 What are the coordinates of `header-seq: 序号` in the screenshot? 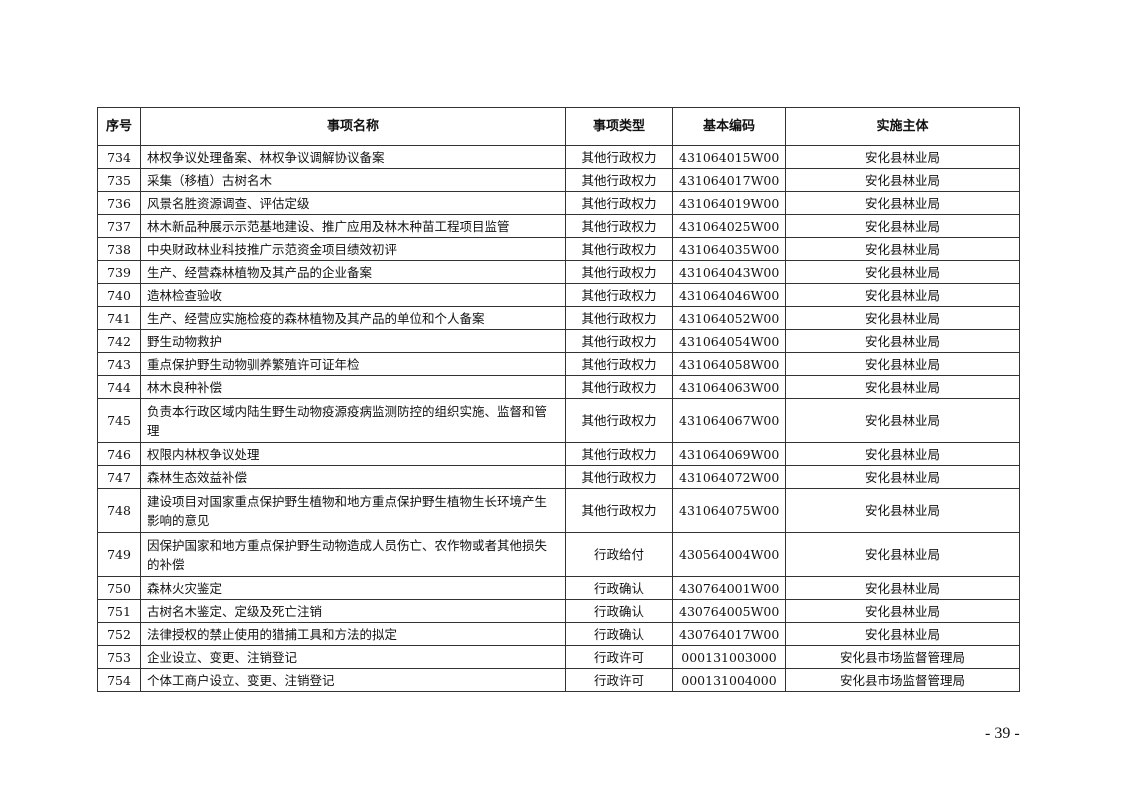 It's located at (119, 126).